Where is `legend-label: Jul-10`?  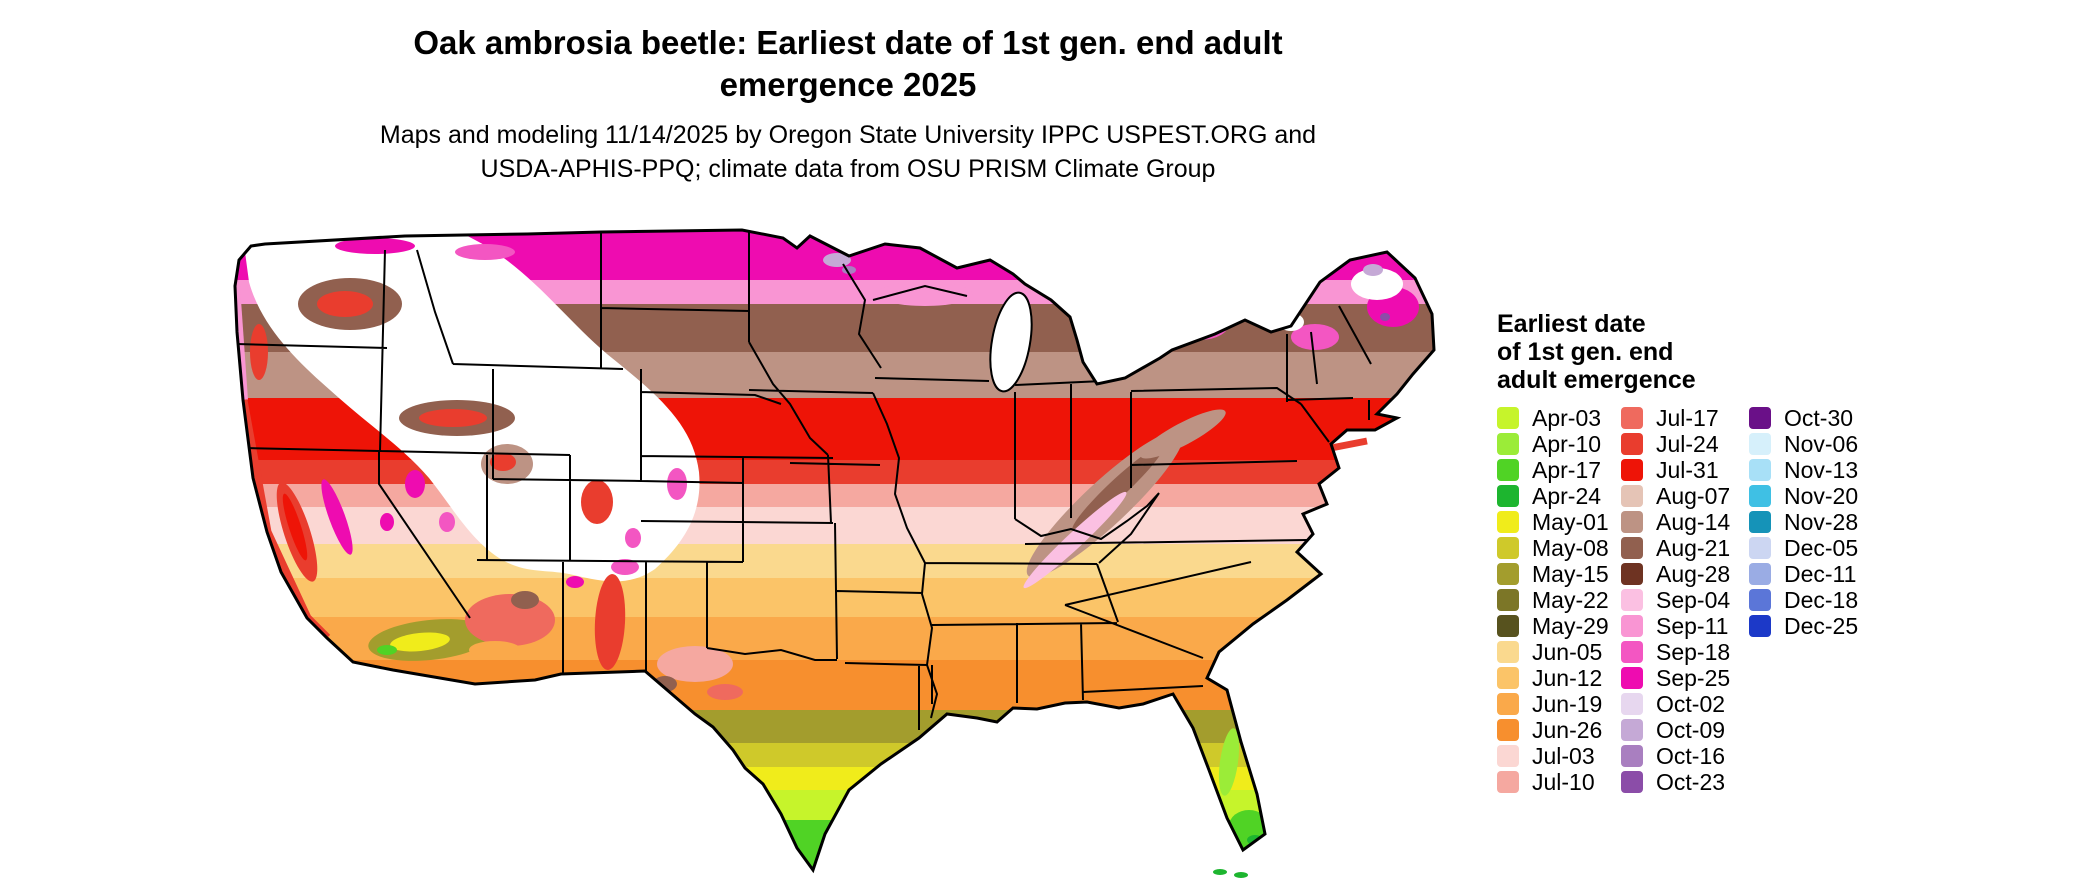
legend-label: Jul-10 is located at coordinates (1563, 781).